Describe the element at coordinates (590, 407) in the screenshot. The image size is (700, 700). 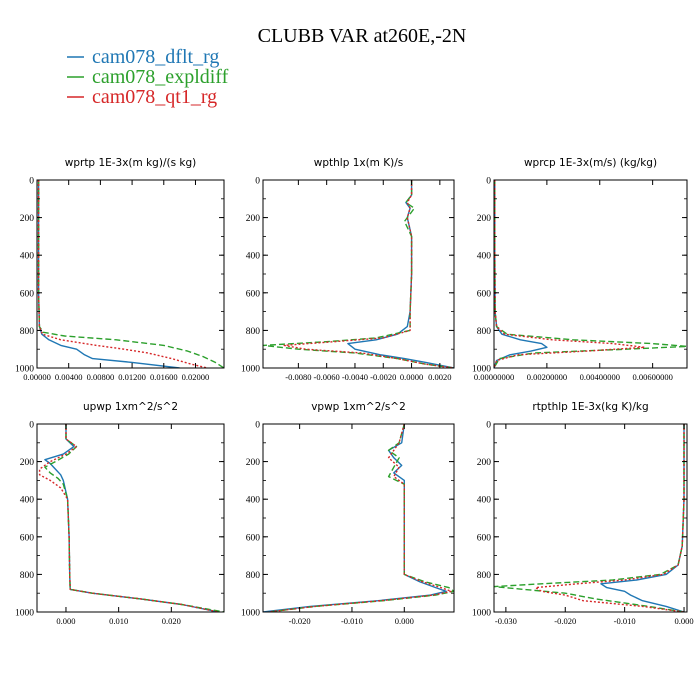
I see `panel-title: rtpthlp 1E-3x(kg K)/kg` at that location.